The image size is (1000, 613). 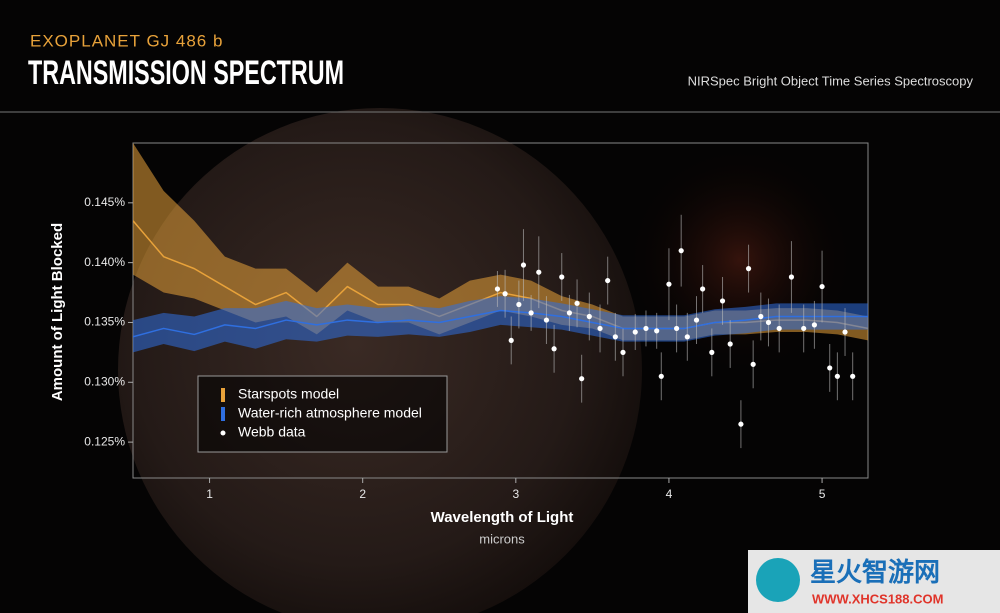 What do you see at coordinates (822, 494) in the screenshot?
I see `x-tick-label: 5` at bounding box center [822, 494].